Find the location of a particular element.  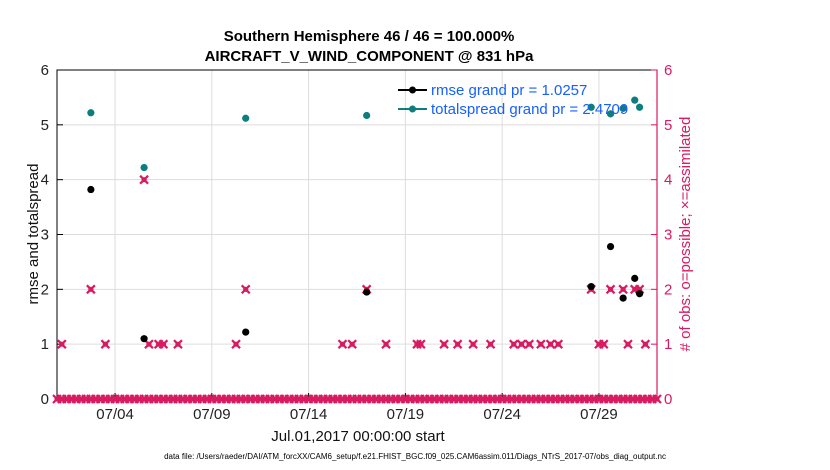

y-tick-label: 2 is located at coordinates (45, 289).